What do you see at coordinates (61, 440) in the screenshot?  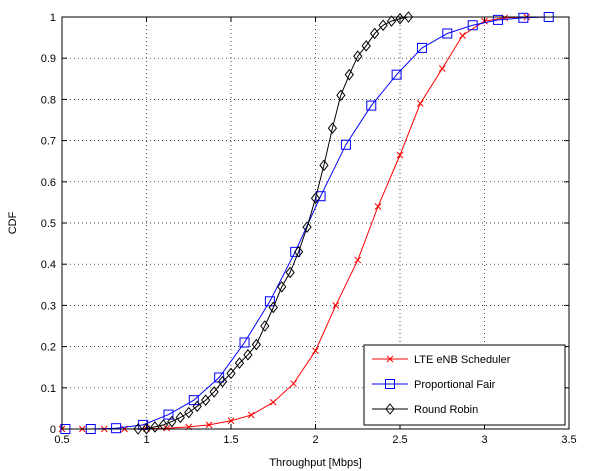 I see `x-tick-label: 0.5` at bounding box center [61, 440].